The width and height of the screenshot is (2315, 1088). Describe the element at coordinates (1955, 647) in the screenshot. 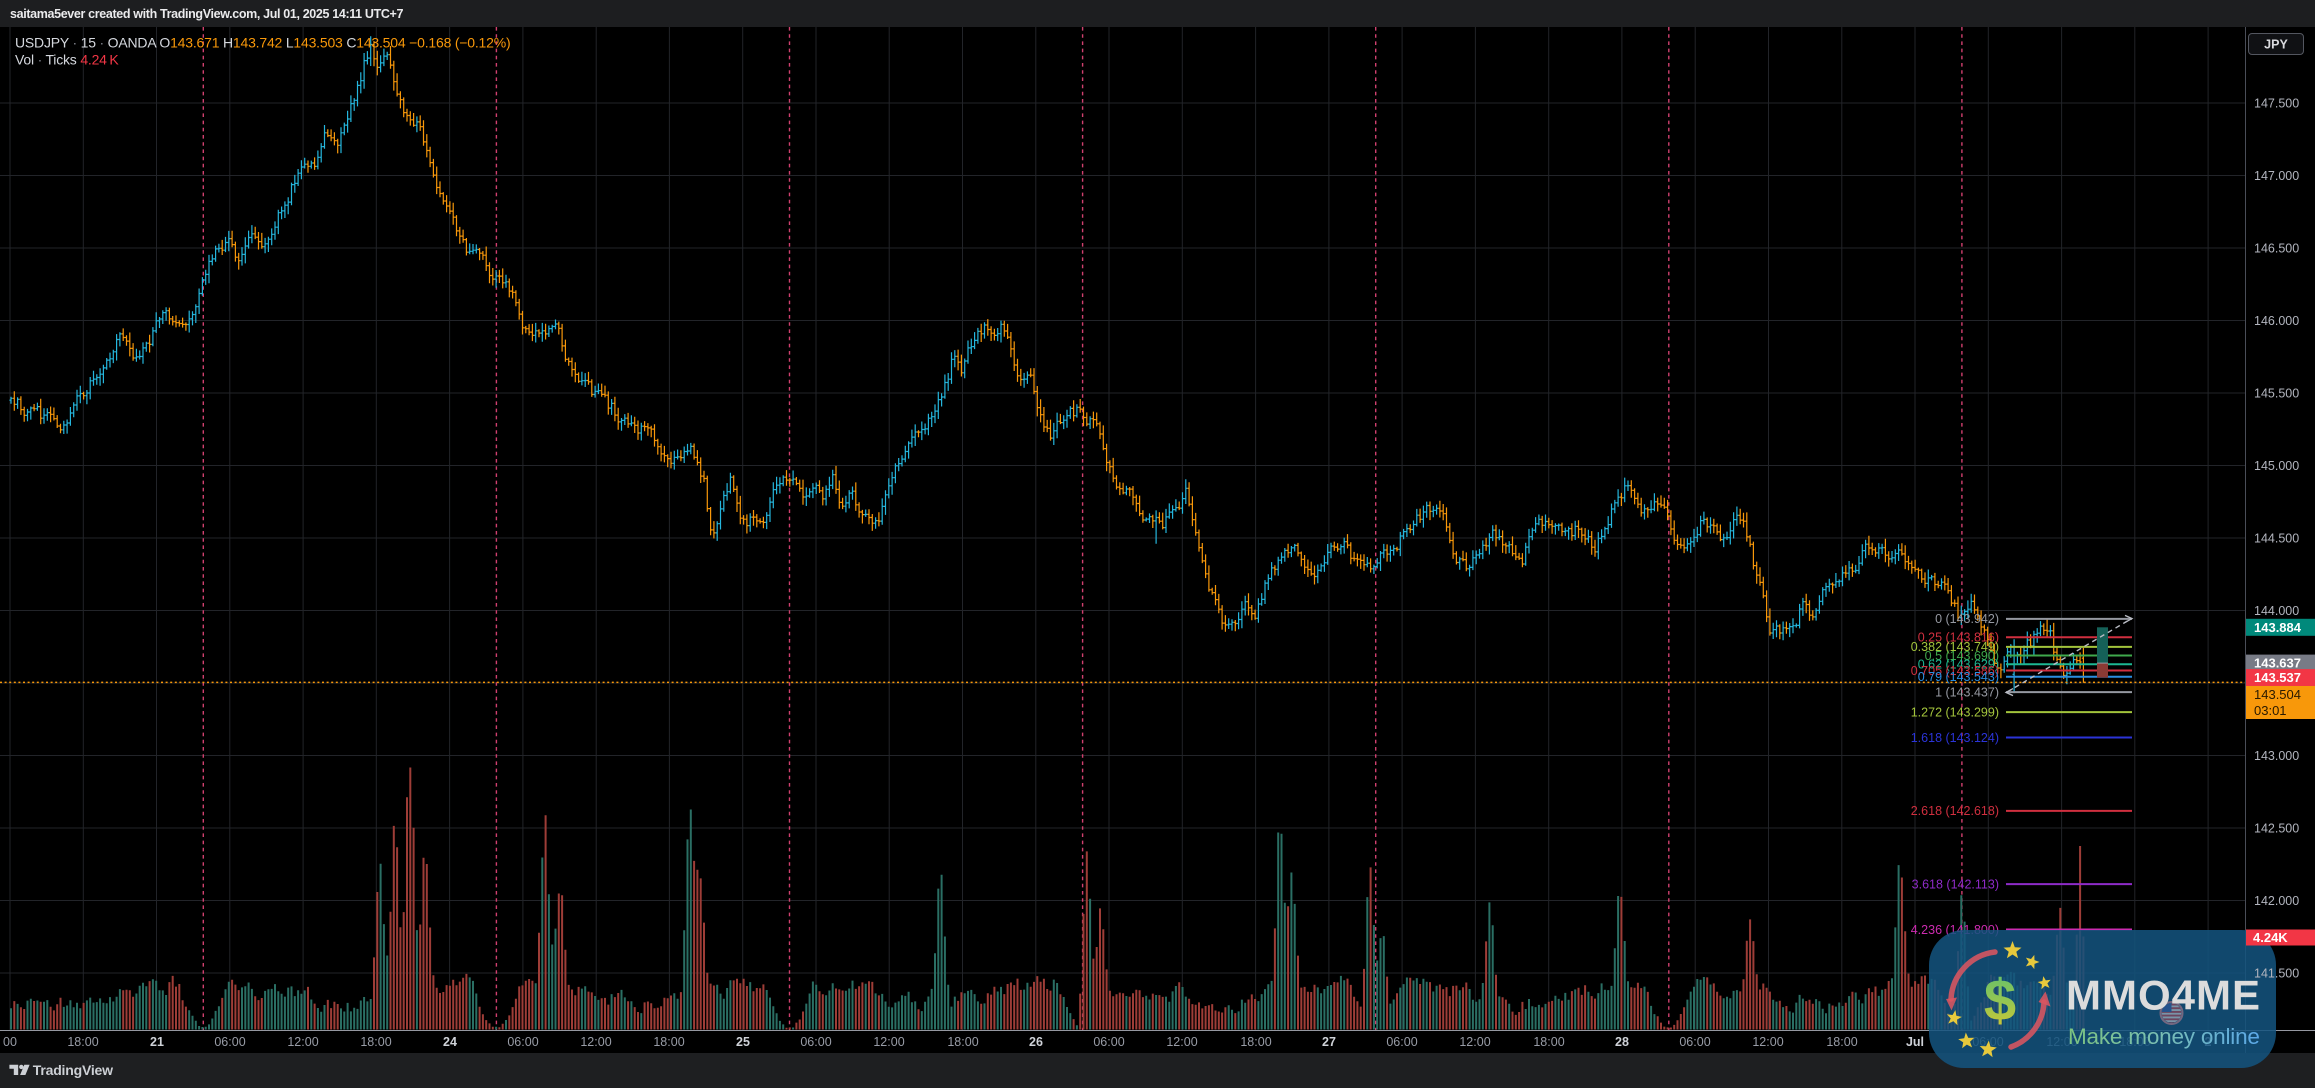

I see `svg-text: 0.382 (143.749)` at that location.